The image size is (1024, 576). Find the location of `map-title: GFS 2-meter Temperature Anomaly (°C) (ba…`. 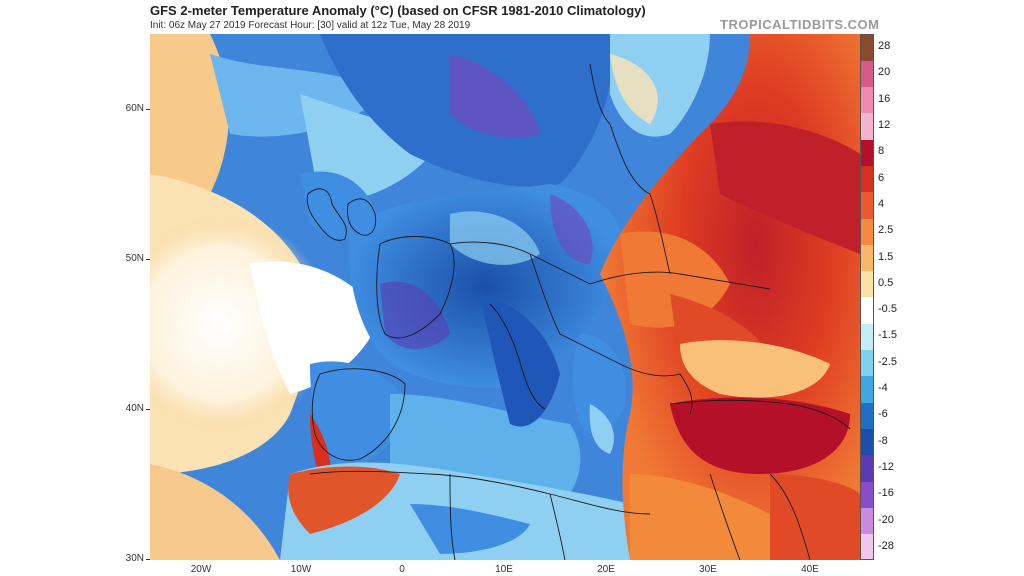

map-title: GFS 2-meter Temperature Anomaly (°C) (ba… is located at coordinates (398, 10).